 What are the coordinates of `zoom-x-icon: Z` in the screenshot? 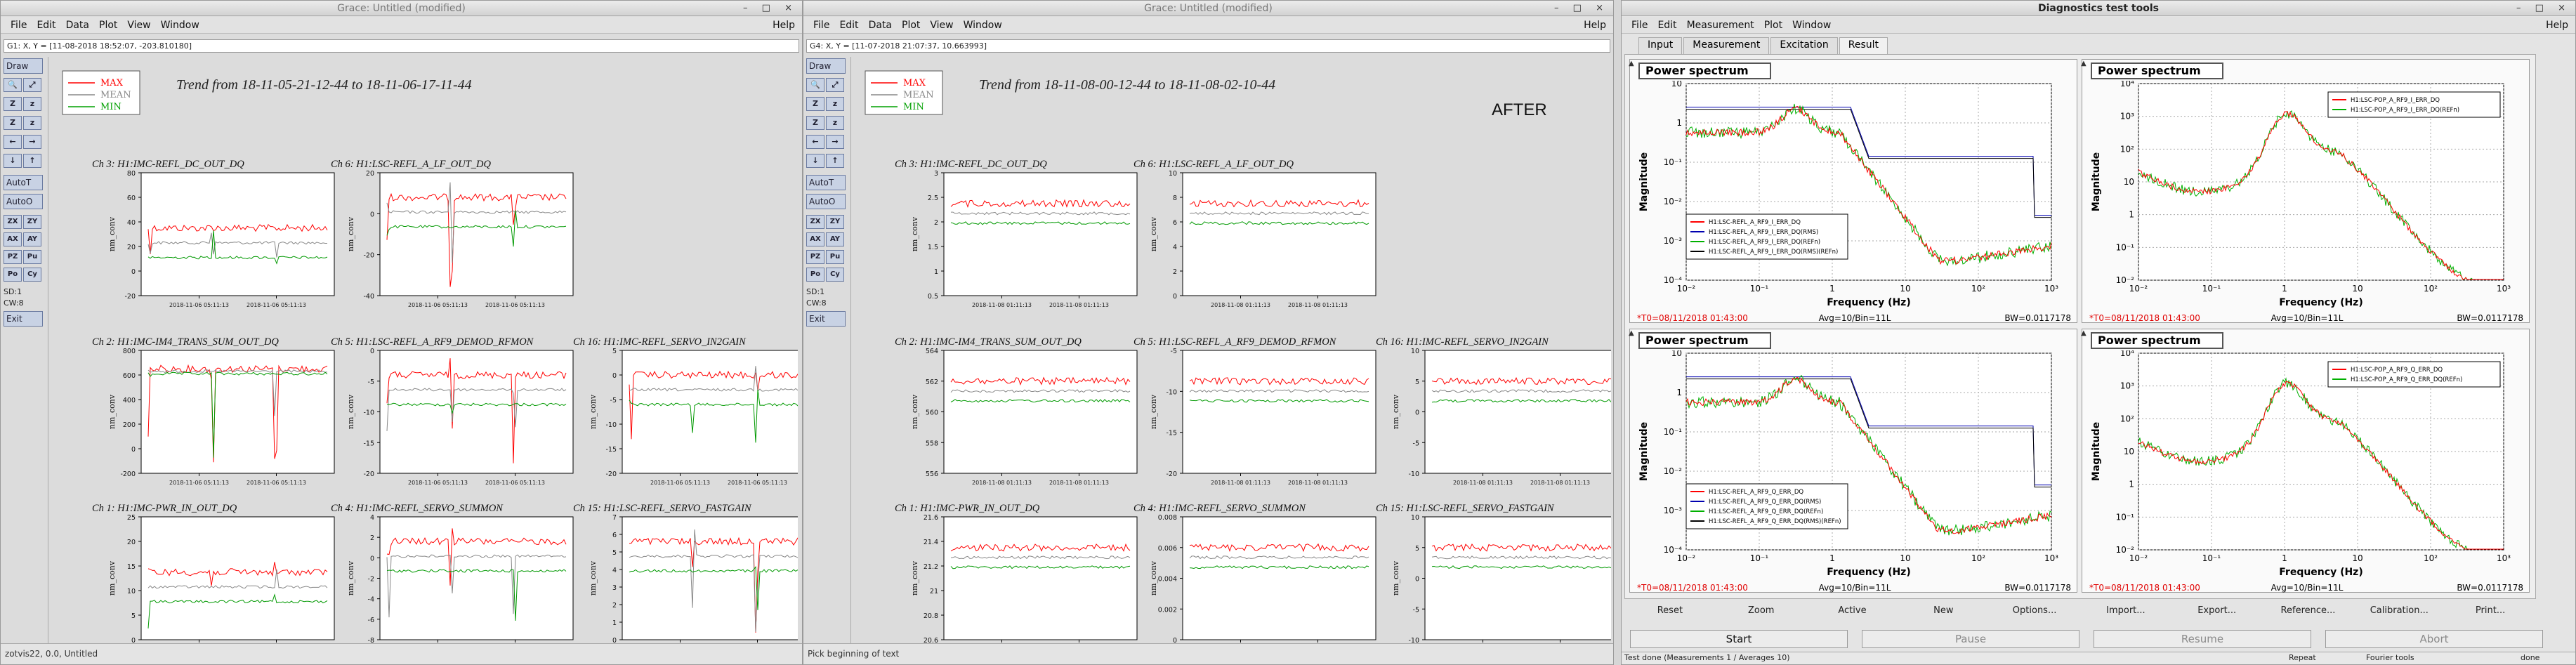 It's located at (13, 104).